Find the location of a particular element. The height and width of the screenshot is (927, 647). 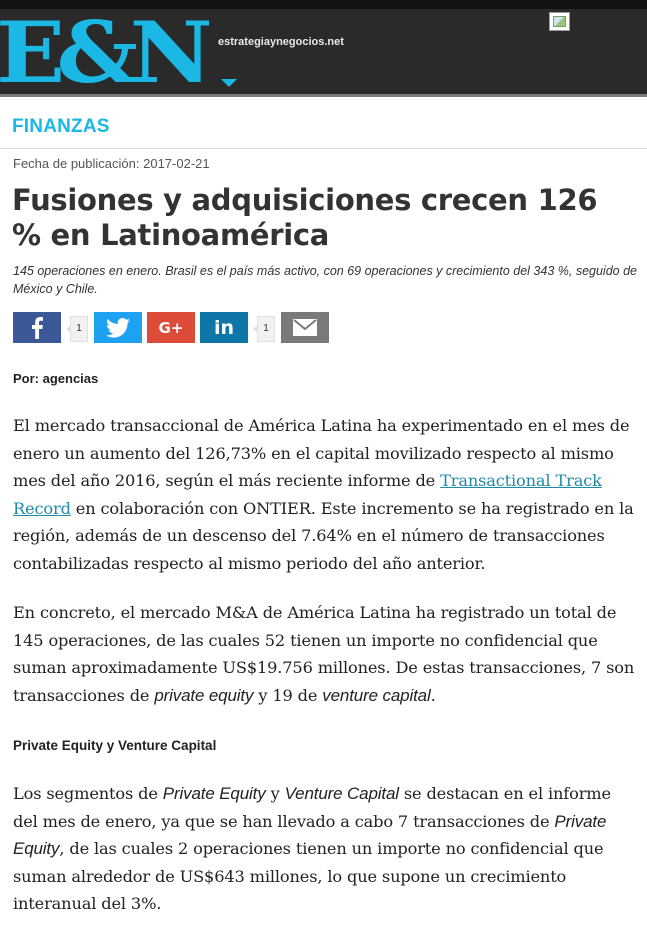

linkedin-share-count: 1 is located at coordinates (264, 329).